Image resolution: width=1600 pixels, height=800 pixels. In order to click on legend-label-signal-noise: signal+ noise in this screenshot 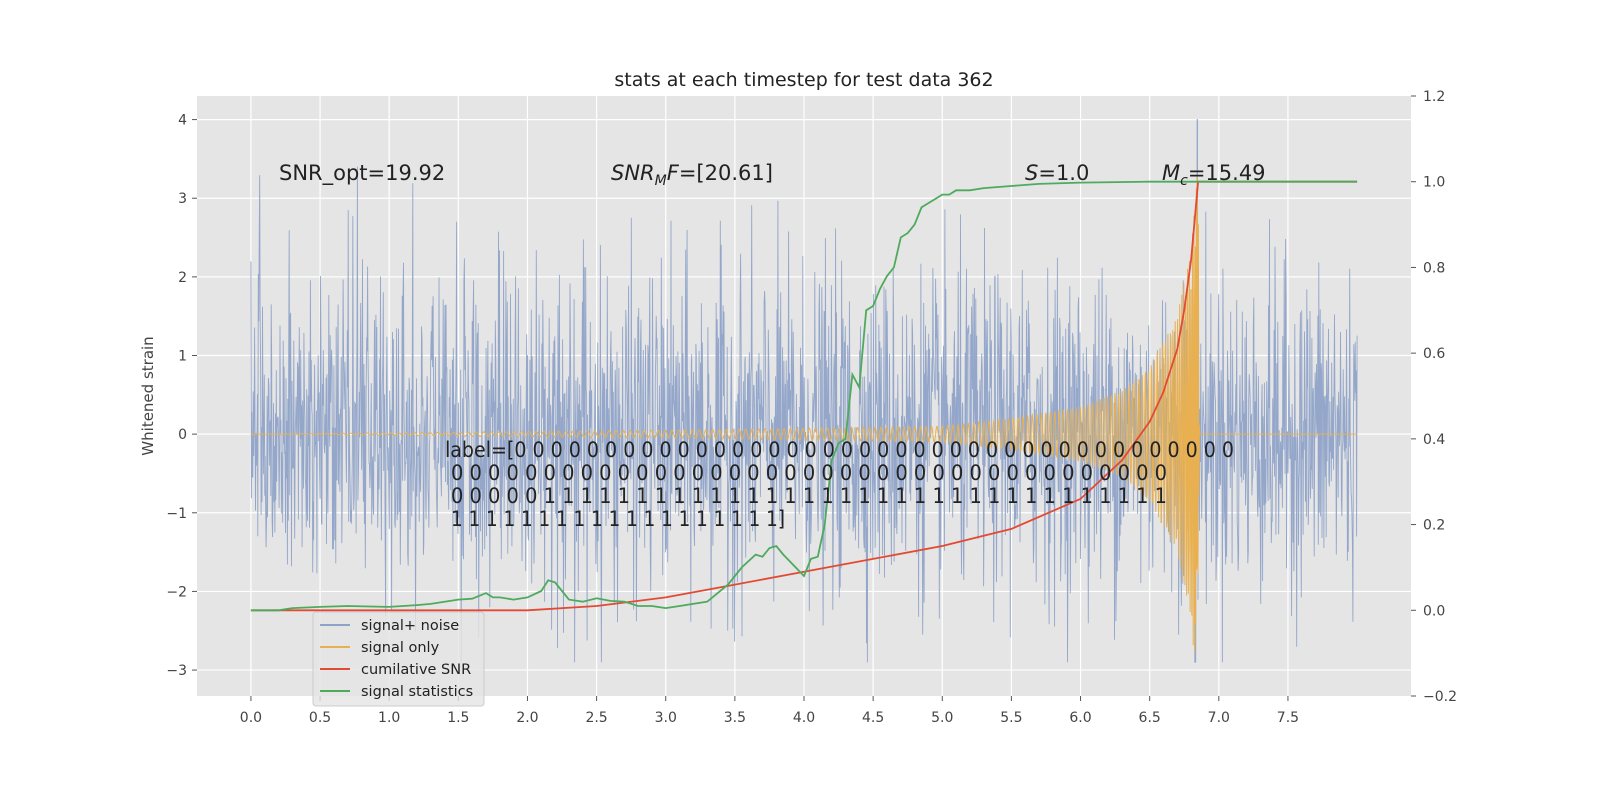, I will do `click(410, 626)`.